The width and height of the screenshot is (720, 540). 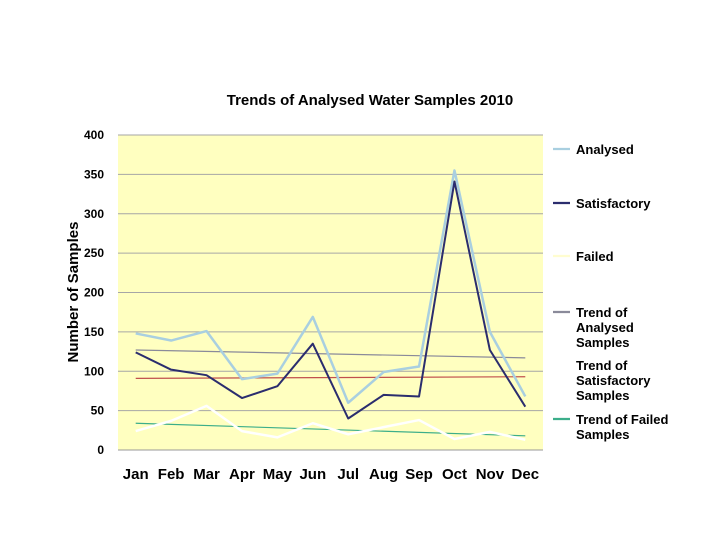 I want to click on y-tick-label: 100, so click(x=94, y=371).